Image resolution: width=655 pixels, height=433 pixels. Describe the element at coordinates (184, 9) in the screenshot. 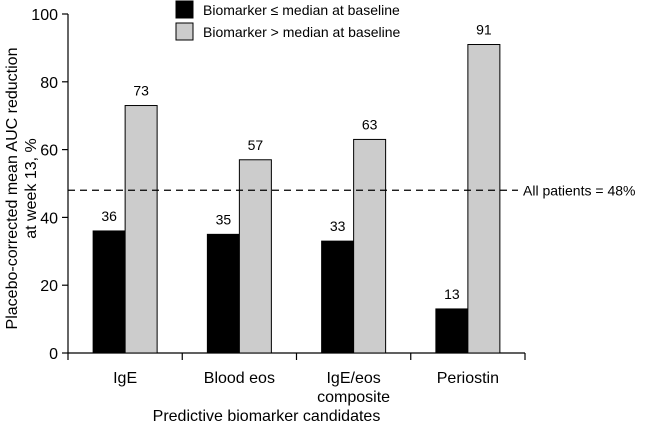

I see `legend-swatch-below-median` at that location.